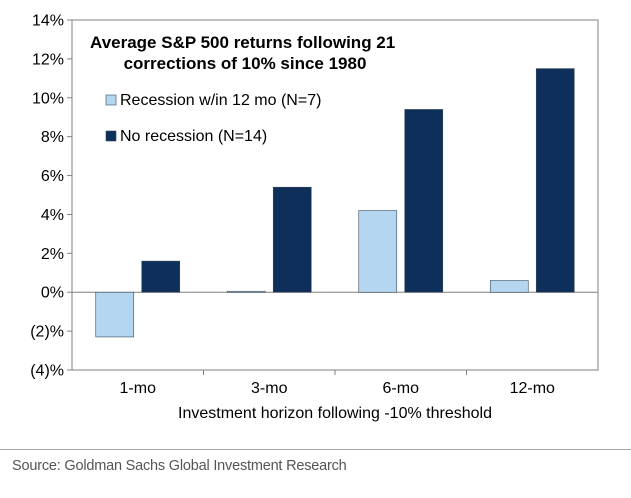  I want to click on x-tick-label: 6-mo, so click(401, 388).